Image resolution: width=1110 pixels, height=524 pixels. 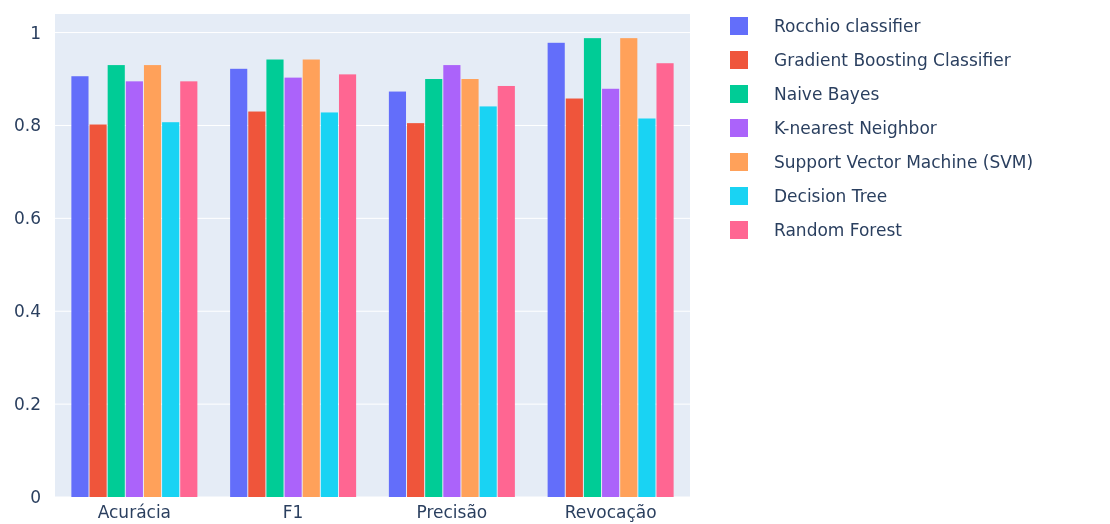 I want to click on legend-label: K-nearest Neighbor, so click(x=855, y=127).